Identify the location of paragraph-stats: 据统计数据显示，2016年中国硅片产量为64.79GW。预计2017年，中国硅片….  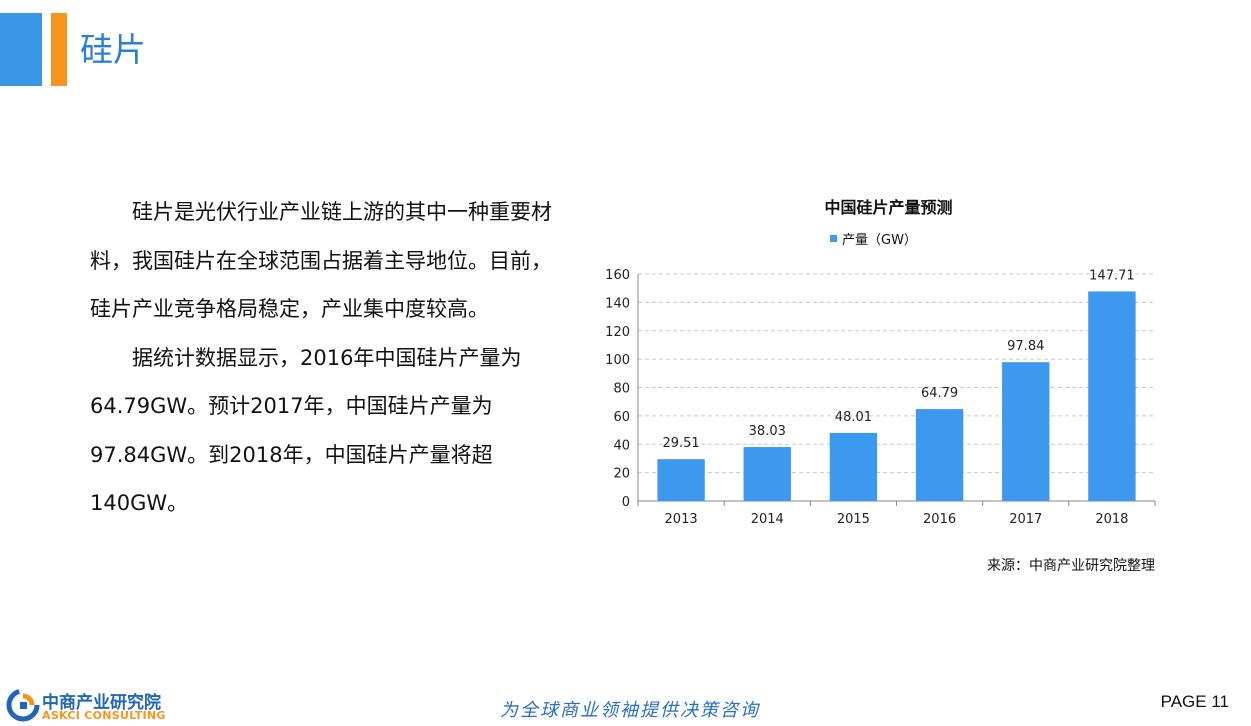
(306, 430).